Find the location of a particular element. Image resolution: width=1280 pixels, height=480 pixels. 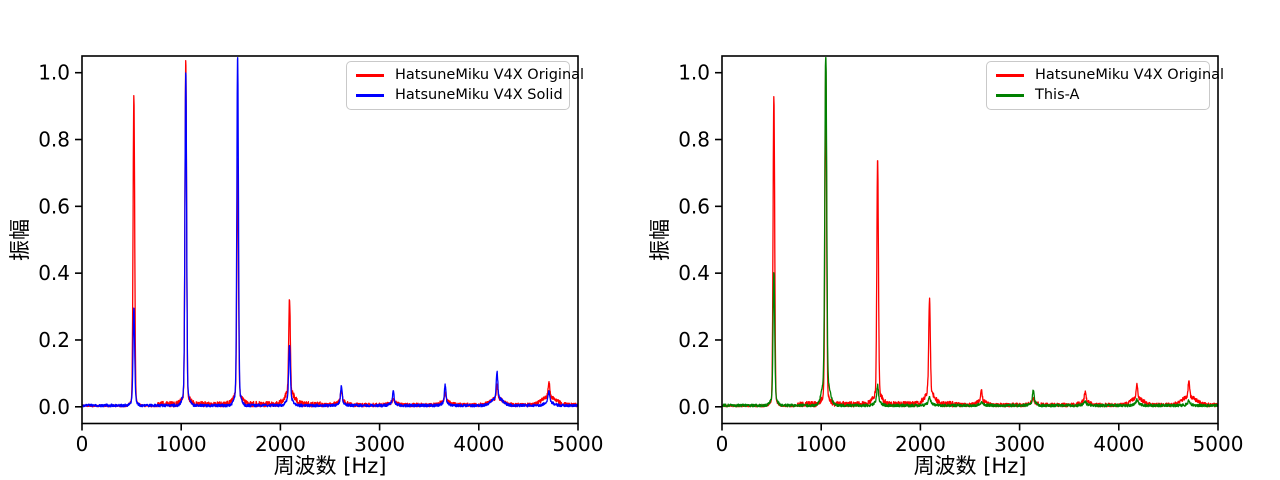

legend-label: This-A is located at coordinates (1057, 95).